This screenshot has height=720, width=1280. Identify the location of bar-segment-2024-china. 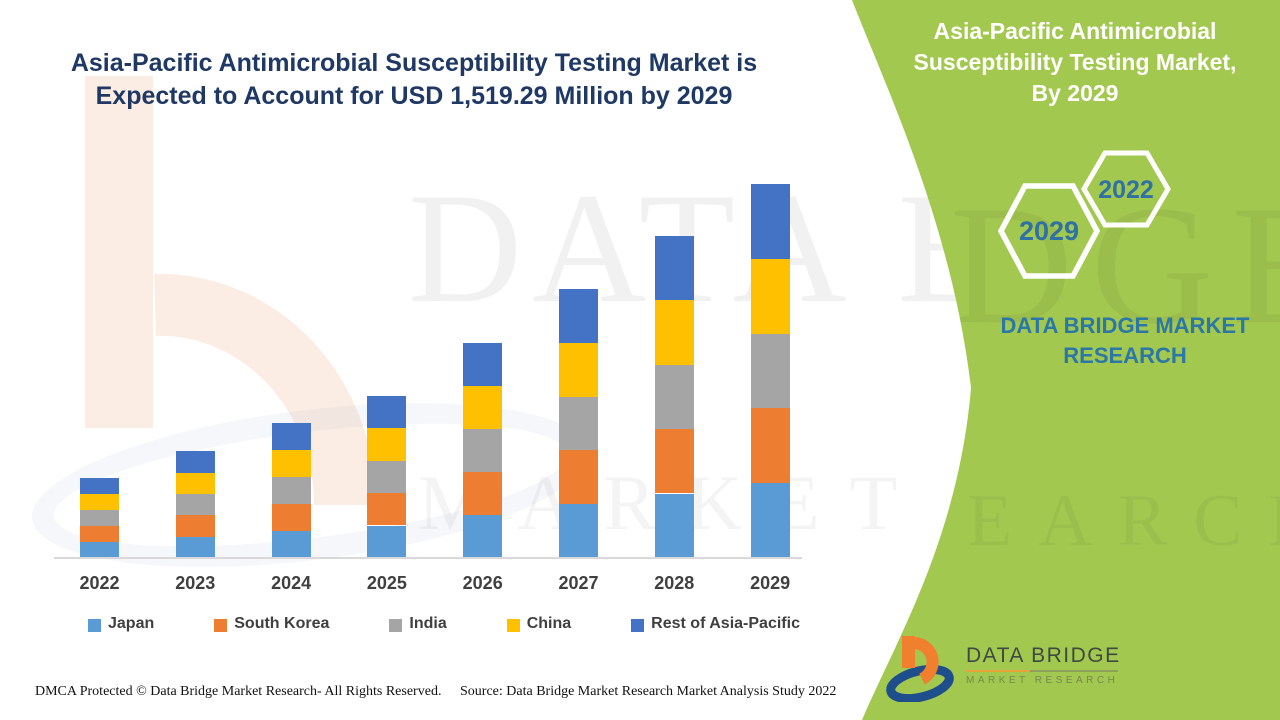
(291, 463).